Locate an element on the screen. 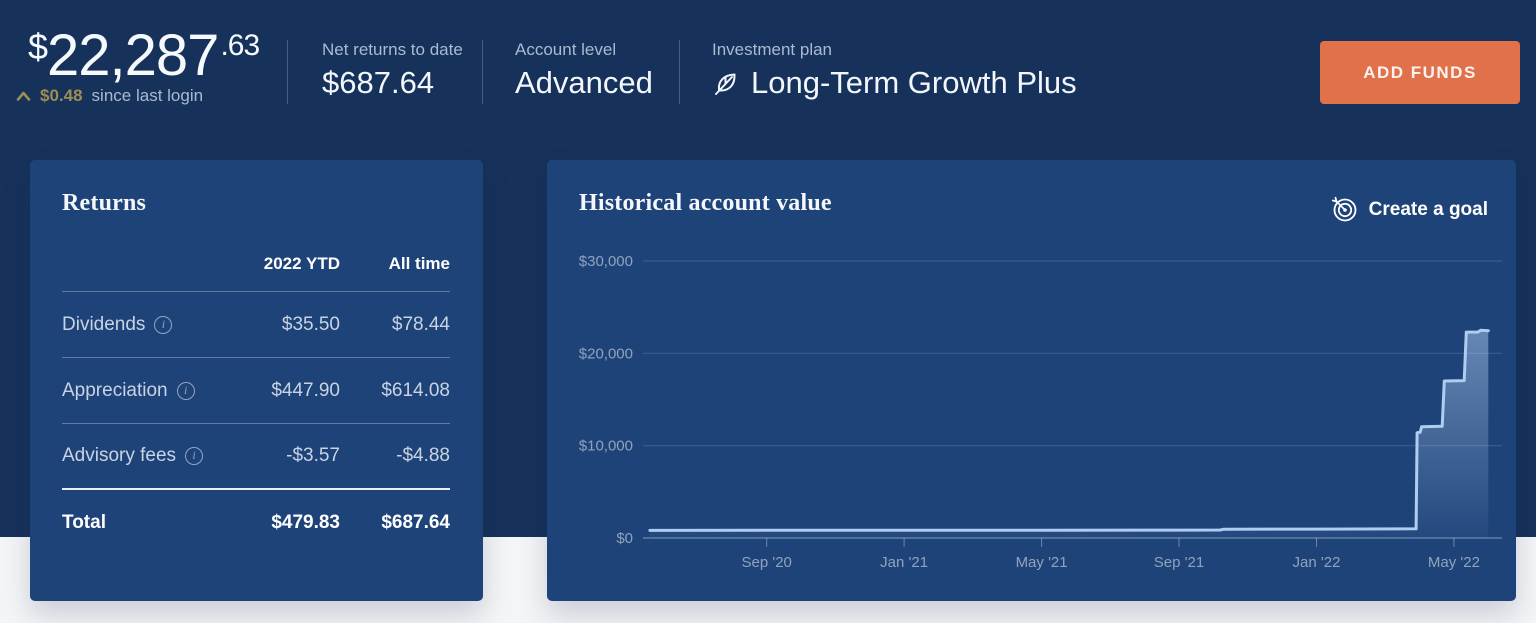 The height and width of the screenshot is (623, 1536). stat-label: Net returns to date is located at coordinates (392, 49).